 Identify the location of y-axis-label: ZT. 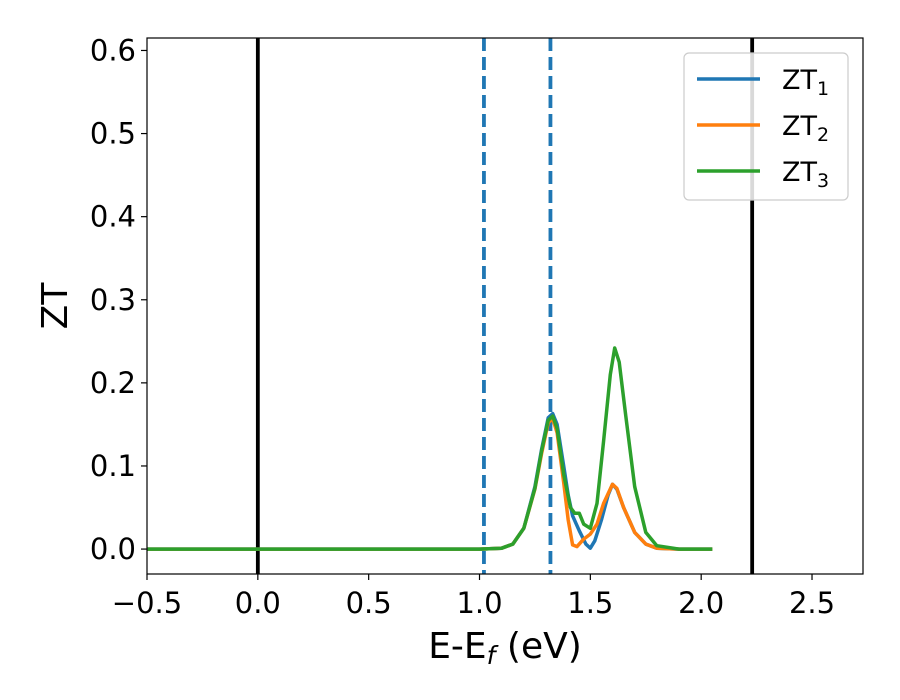
(55, 306).